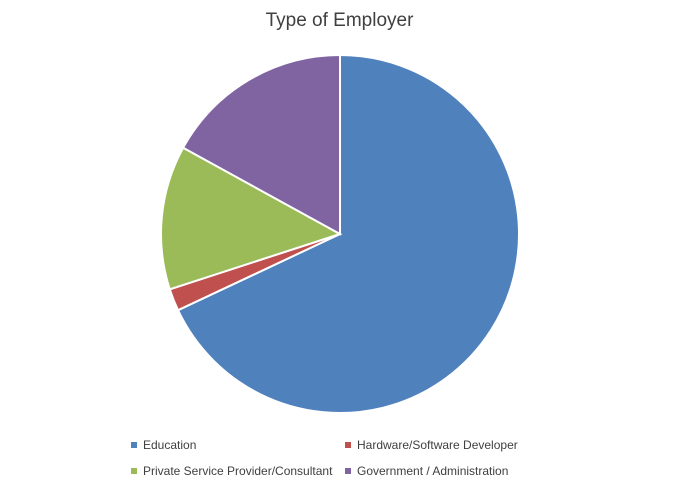  I want to click on legend-item-hardware-software: Hardware/Software Developer, so click(431, 445).